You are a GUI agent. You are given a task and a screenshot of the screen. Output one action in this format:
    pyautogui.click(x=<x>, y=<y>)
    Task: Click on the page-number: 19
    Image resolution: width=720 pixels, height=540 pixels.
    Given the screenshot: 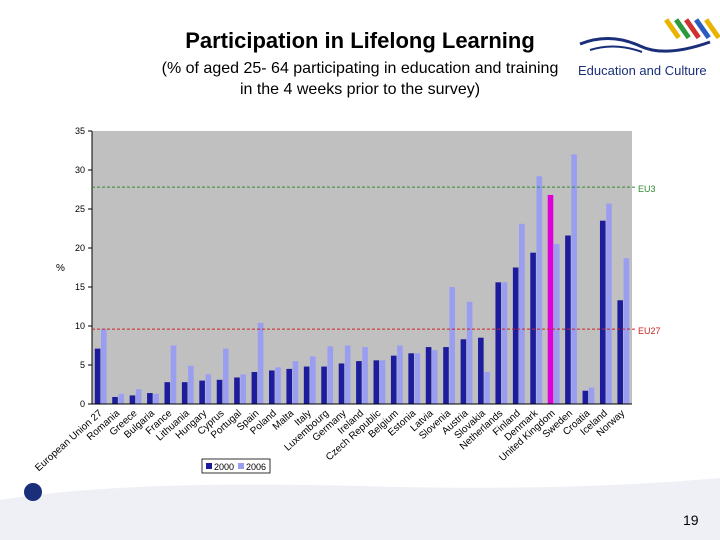 What is the action you would take?
    pyautogui.click(x=691, y=520)
    